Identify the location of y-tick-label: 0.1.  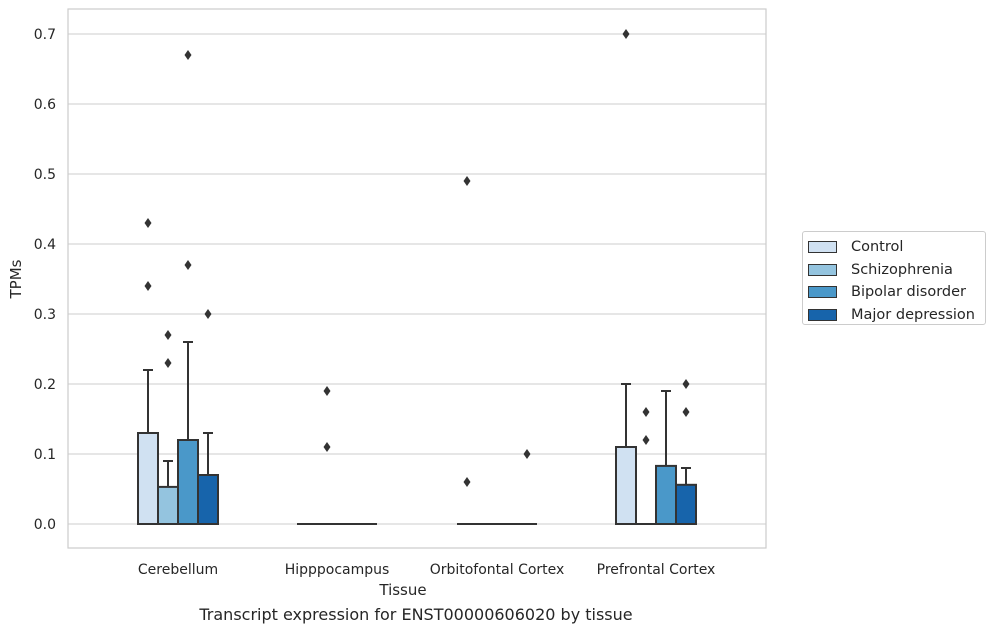
(45, 455).